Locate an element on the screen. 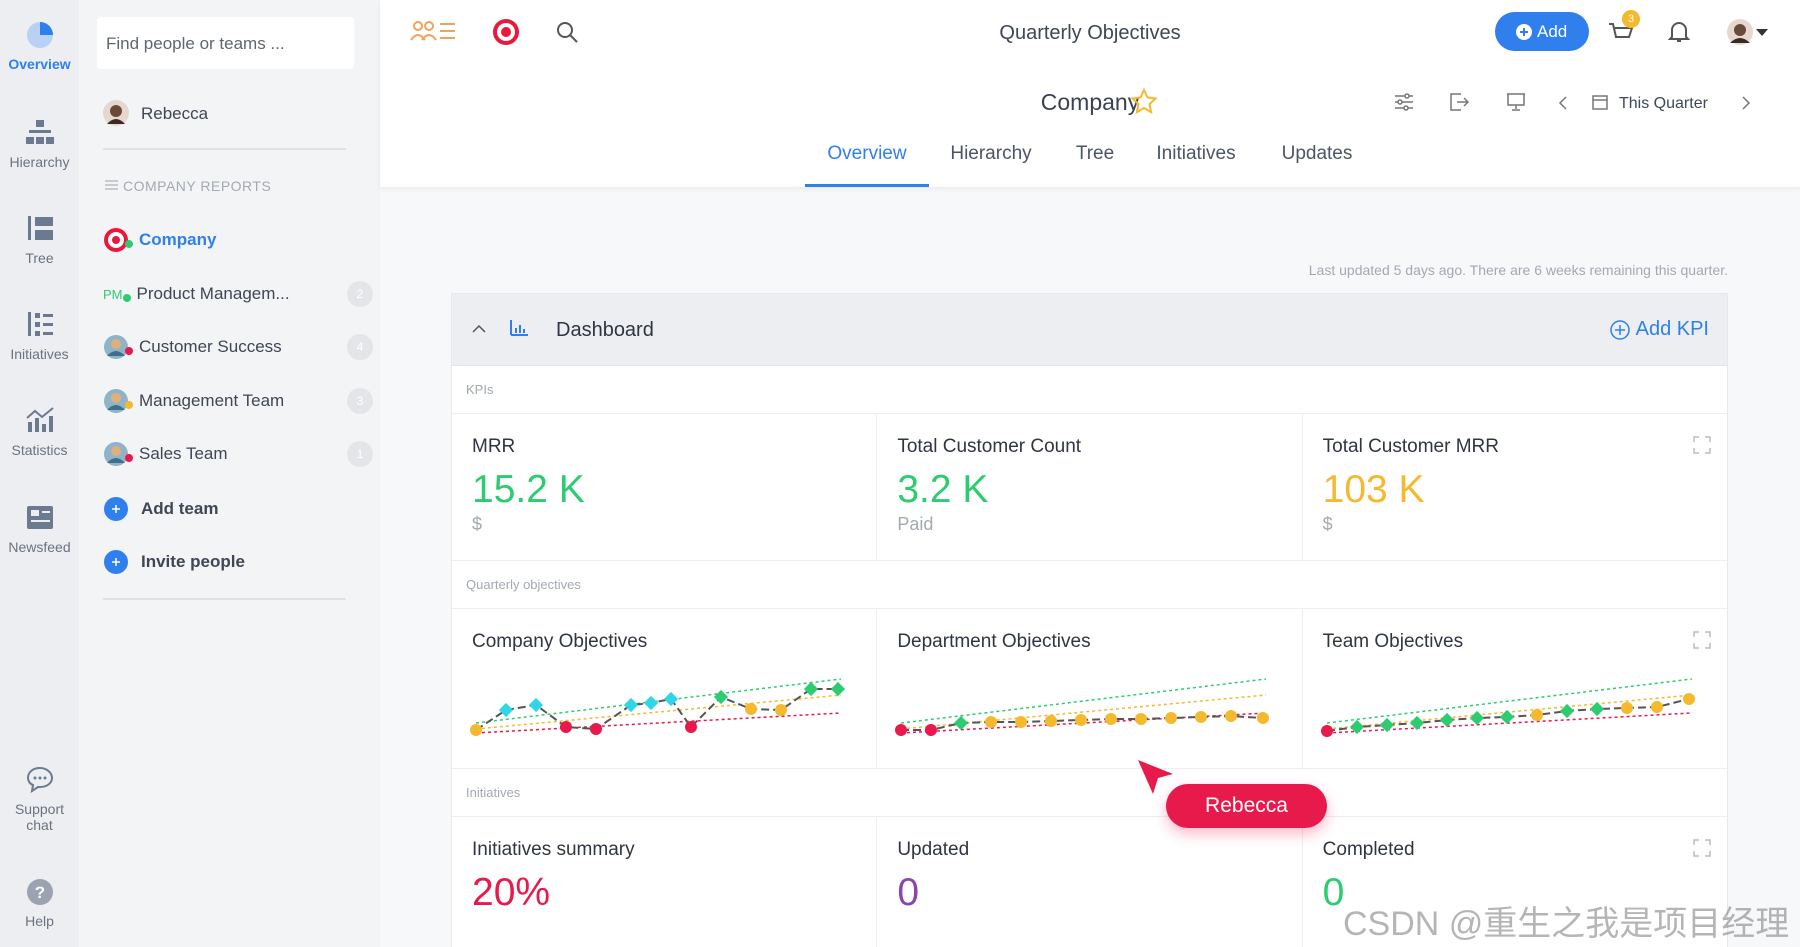 The width and height of the screenshot is (1800, 947). export-icon is located at coordinates (1459, 102).